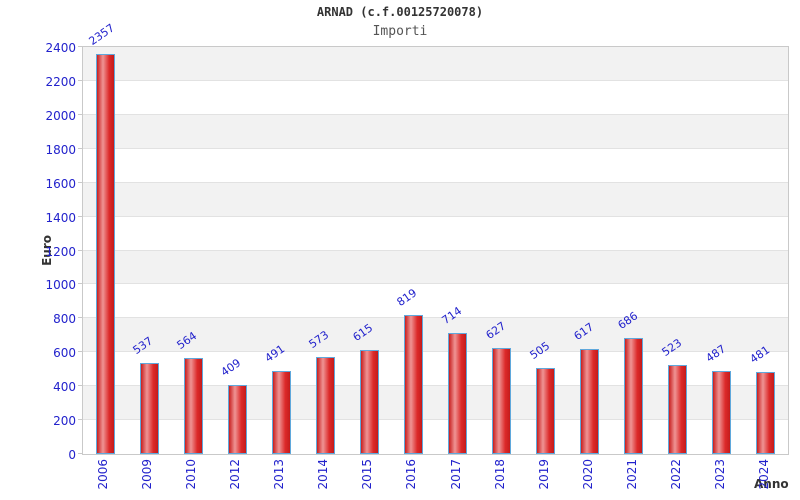  Describe the element at coordinates (675, 474) in the screenshot. I see `x-tick-label: 2022` at that location.